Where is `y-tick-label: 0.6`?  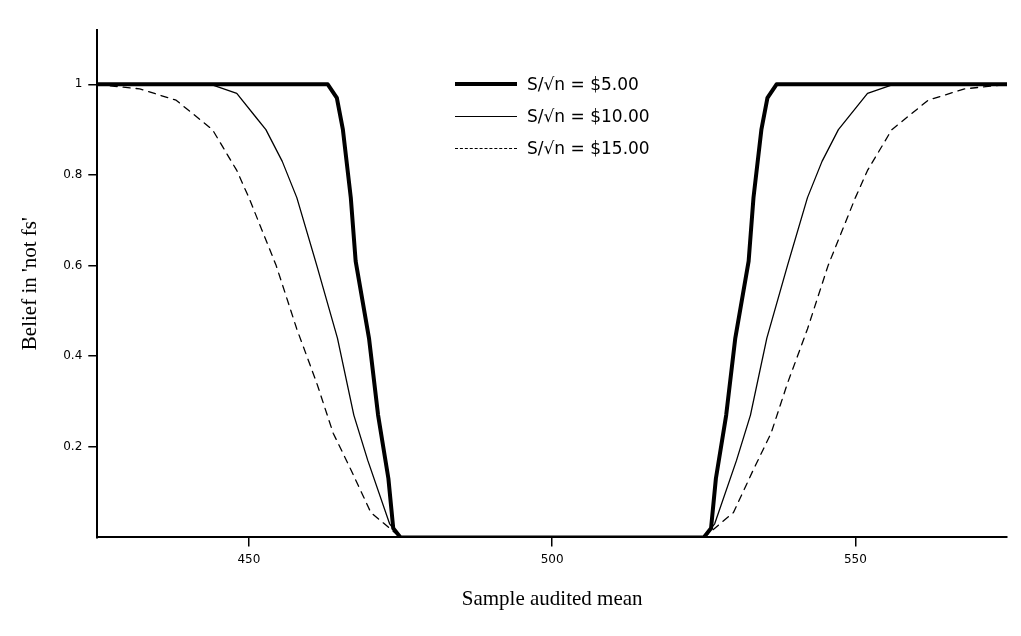
y-tick-label: 0.6 is located at coordinates (73, 264).